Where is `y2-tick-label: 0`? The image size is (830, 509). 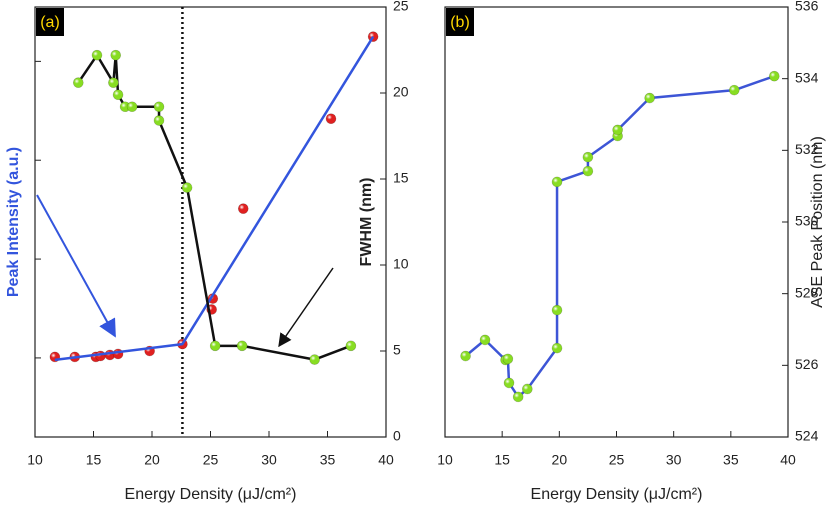 y2-tick-label: 0 is located at coordinates (397, 436).